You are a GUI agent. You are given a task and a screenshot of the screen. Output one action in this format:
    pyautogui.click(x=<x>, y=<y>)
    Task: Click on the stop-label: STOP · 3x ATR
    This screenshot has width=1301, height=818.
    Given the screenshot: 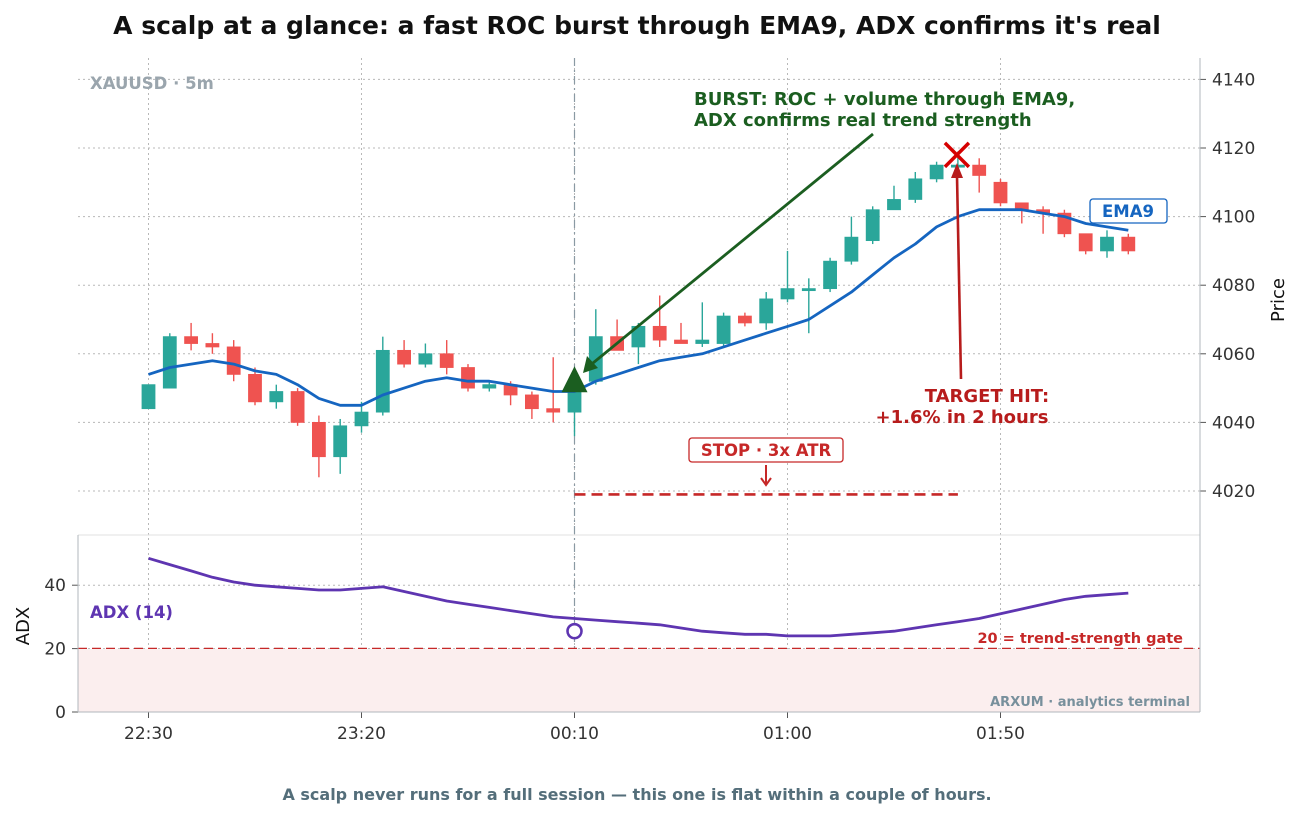 What is the action you would take?
    pyautogui.click(x=766, y=450)
    